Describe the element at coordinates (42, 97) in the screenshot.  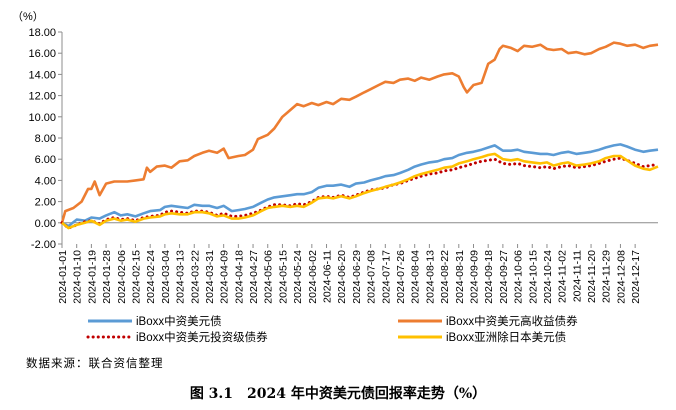
I see `y-tick-label: 12.00` at that location.